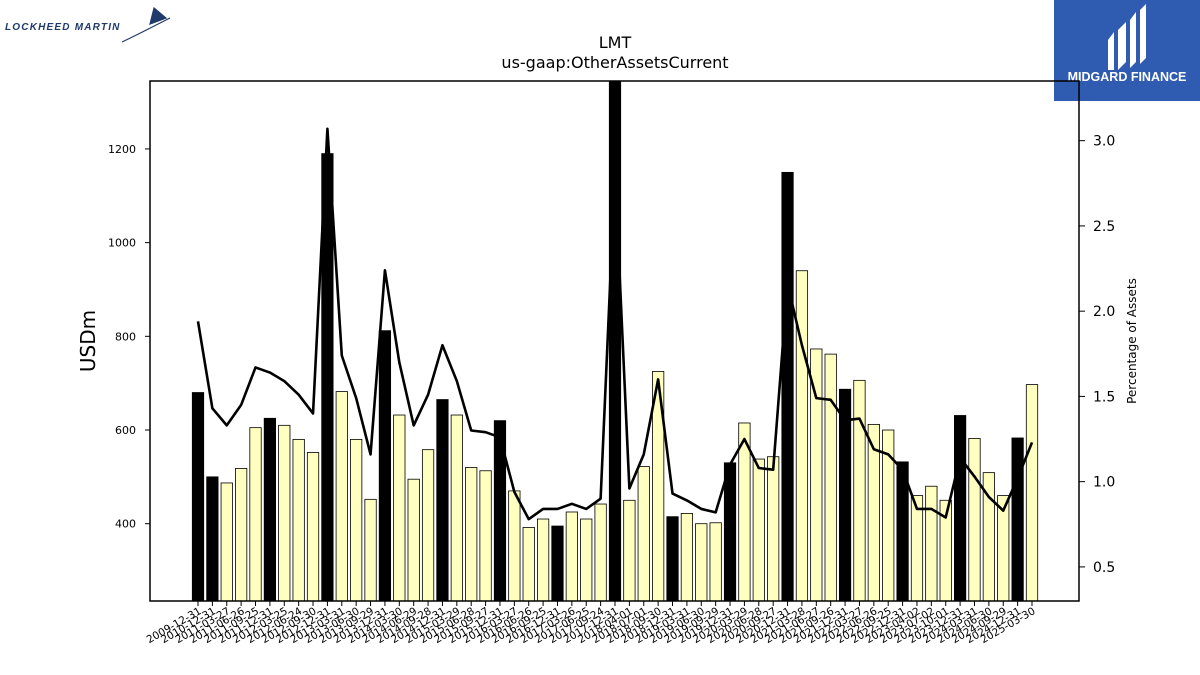 The height and width of the screenshot is (675, 1200). I want to click on y-tick-label: 1200, so click(122, 149).